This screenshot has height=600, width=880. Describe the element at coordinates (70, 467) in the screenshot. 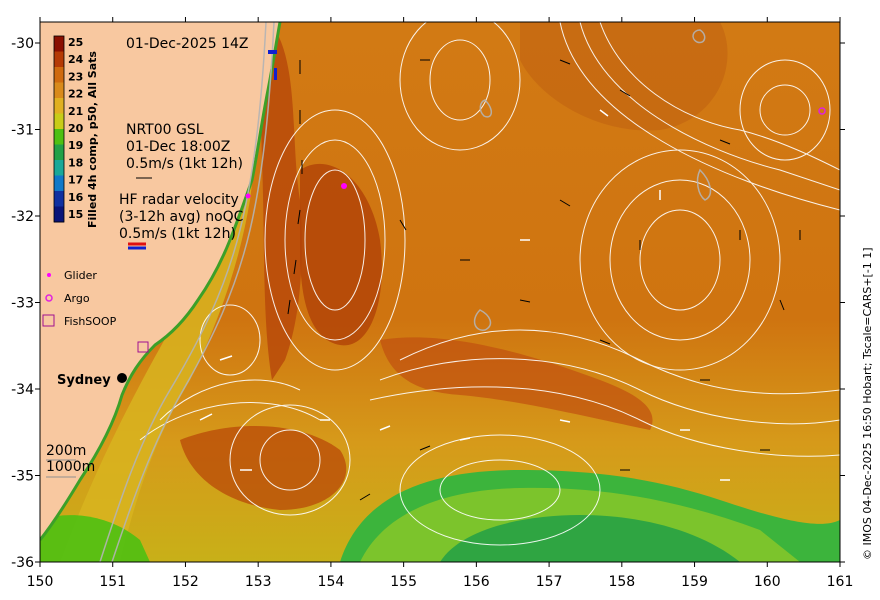

I see `depth-label-1000m: 1000m` at that location.